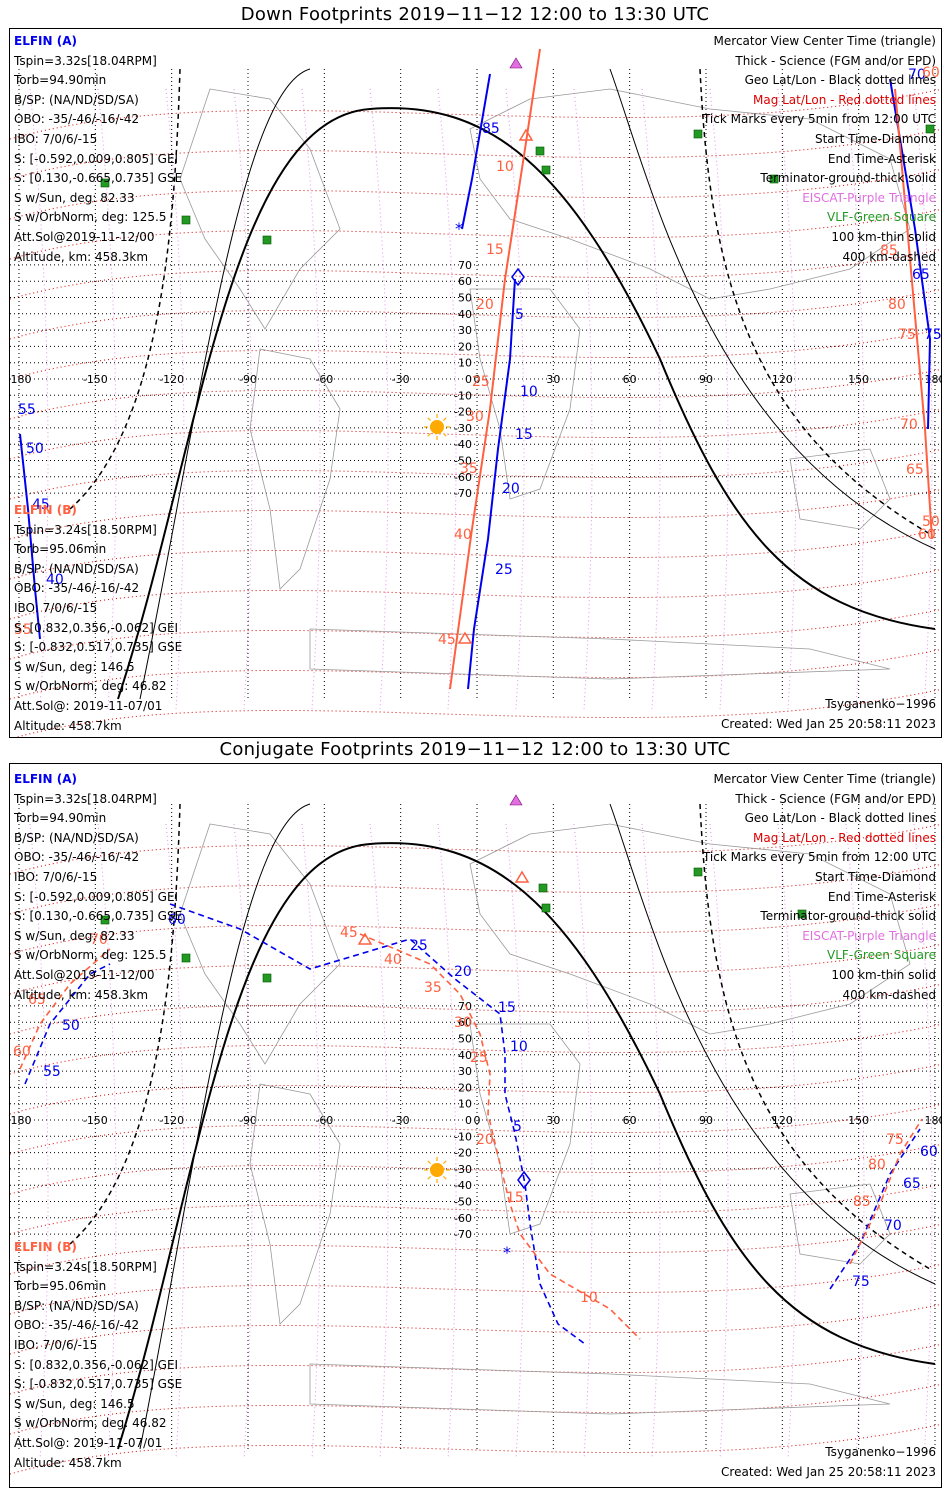  What do you see at coordinates (465, 298) in the screenshot?
I see `latitude-tick-label: 50` at bounding box center [465, 298].